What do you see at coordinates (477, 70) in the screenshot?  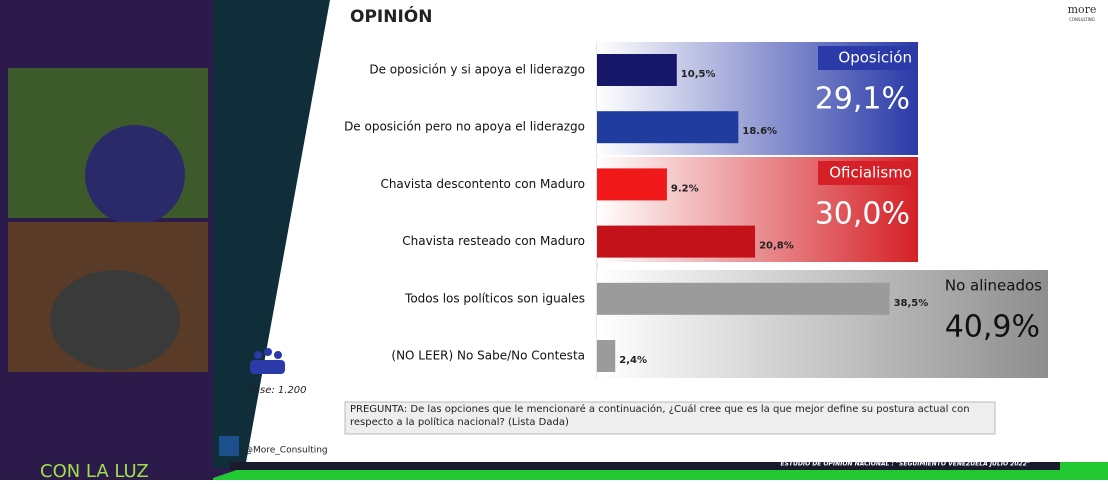 I see `category-label: De oposición y si apoya el liderazgo` at bounding box center [477, 70].